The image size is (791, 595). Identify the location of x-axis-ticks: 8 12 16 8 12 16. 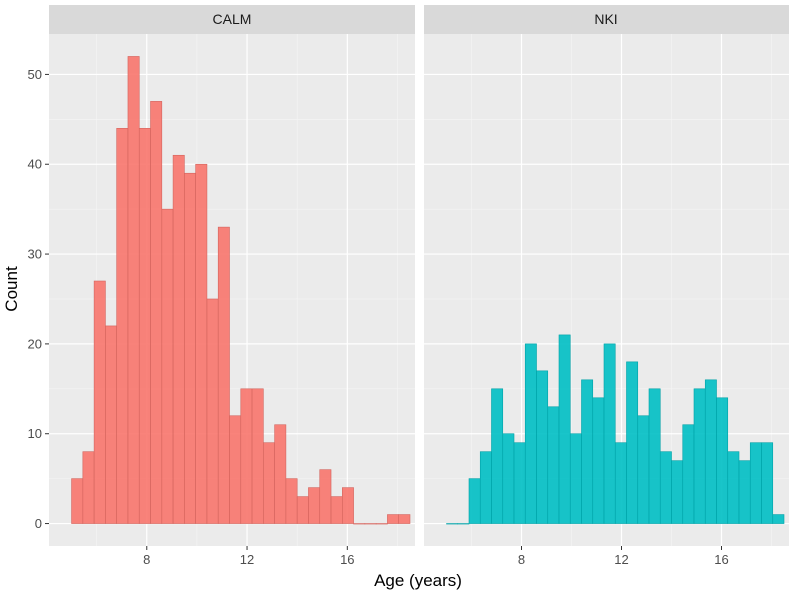
(436, 556).